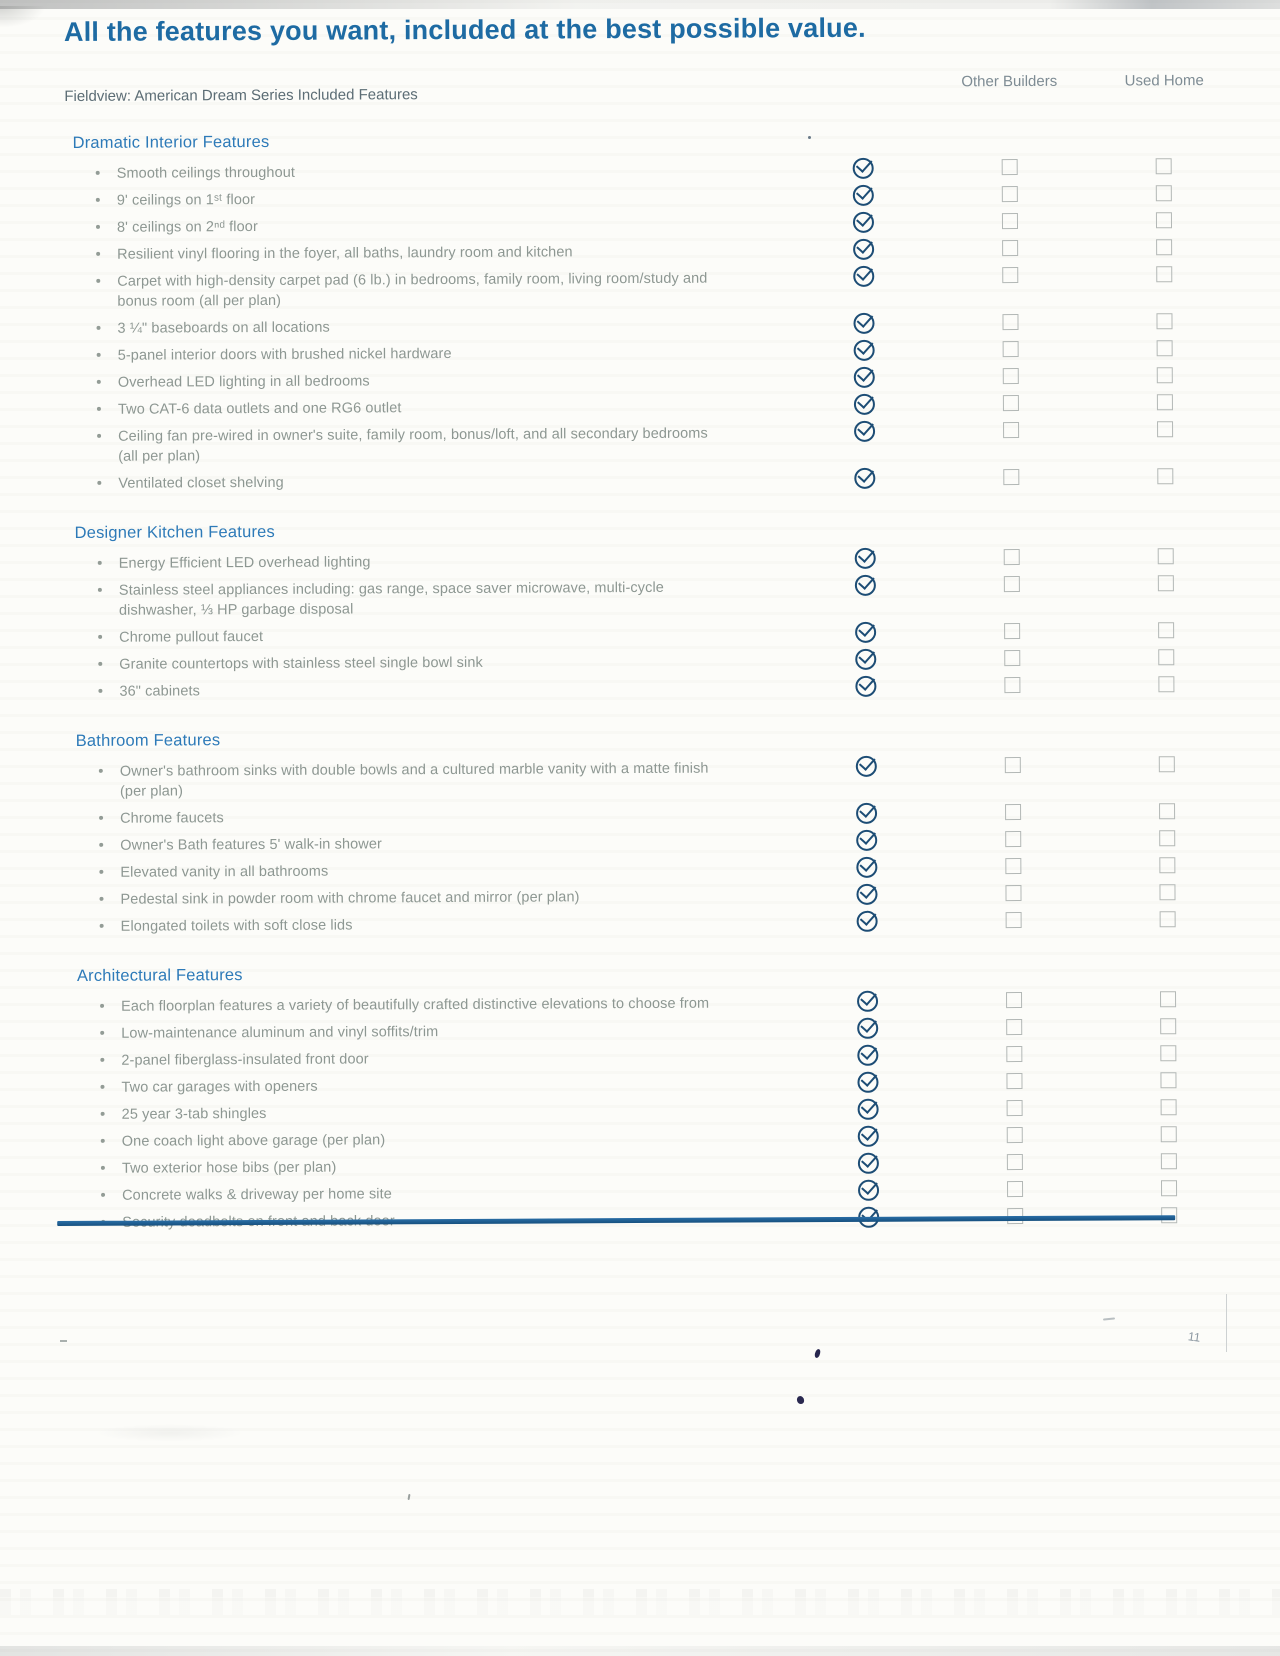  Describe the element at coordinates (1109, 1319) in the screenshot. I see `faint-mark` at that location.